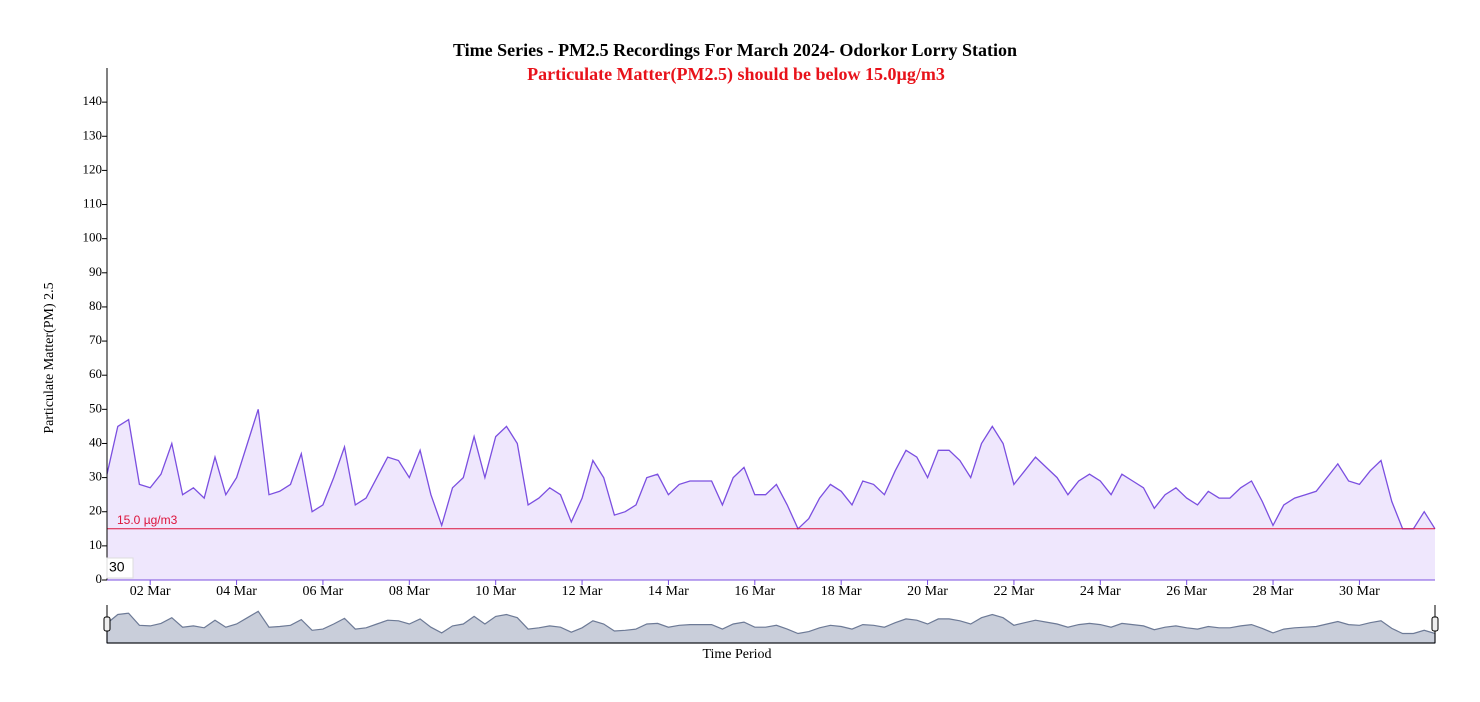 The image size is (1480, 702). What do you see at coordinates (95, 510) in the screenshot?
I see `y-tick-label: 20` at bounding box center [95, 510].